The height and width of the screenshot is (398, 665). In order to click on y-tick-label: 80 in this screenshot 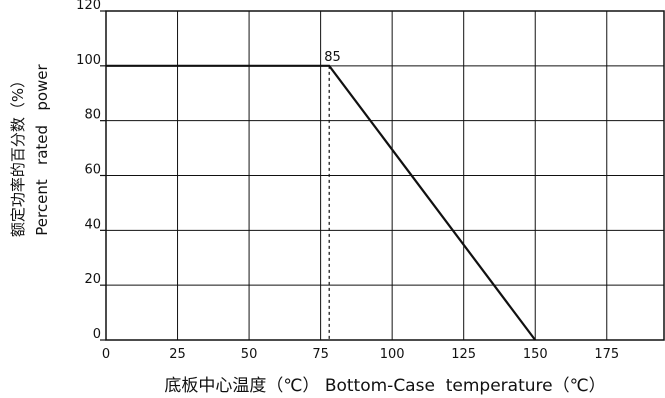, I will do `click(92, 115)`.